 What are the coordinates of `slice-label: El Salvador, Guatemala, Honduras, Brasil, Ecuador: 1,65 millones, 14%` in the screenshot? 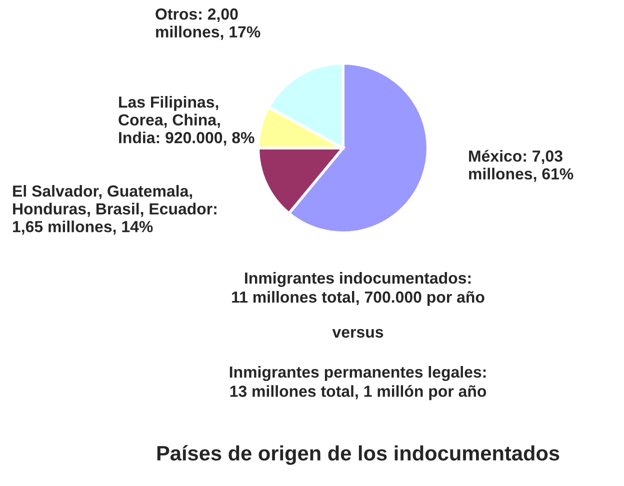 It's located at (114, 210).